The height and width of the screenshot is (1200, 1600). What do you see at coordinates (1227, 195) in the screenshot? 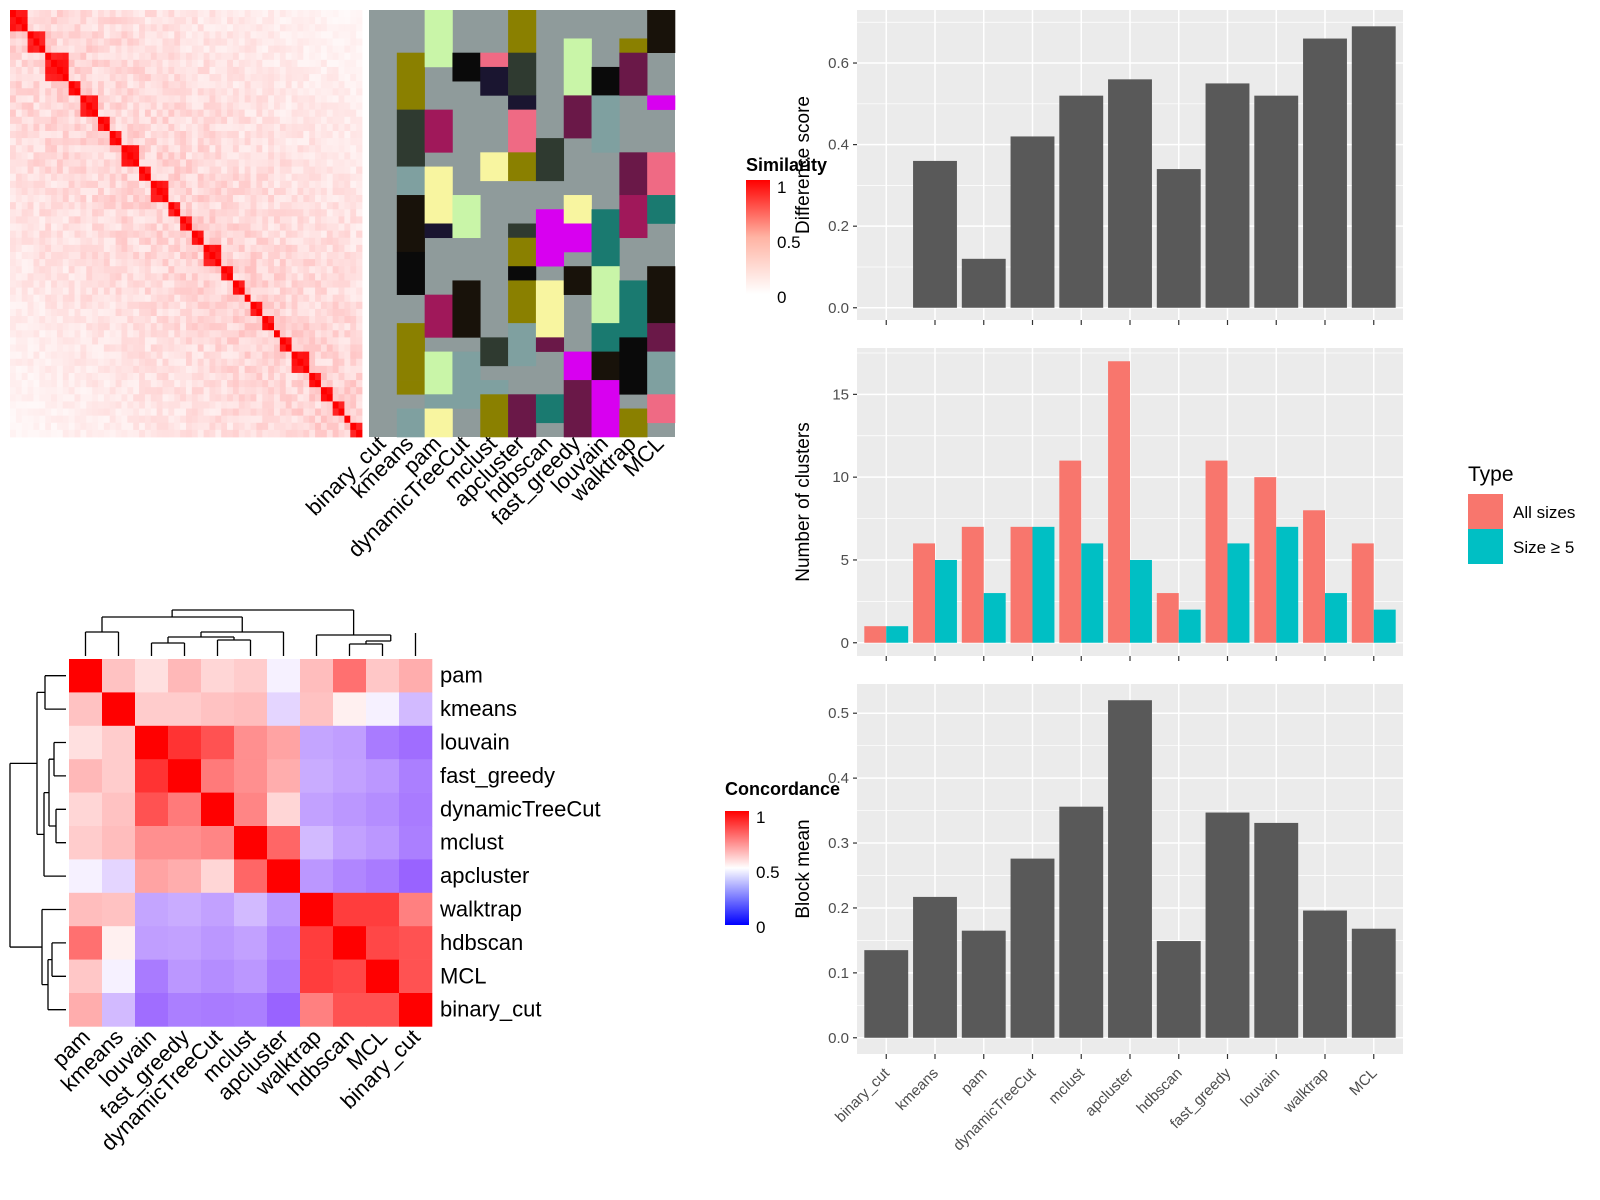
I see `bar` at bounding box center [1227, 195].